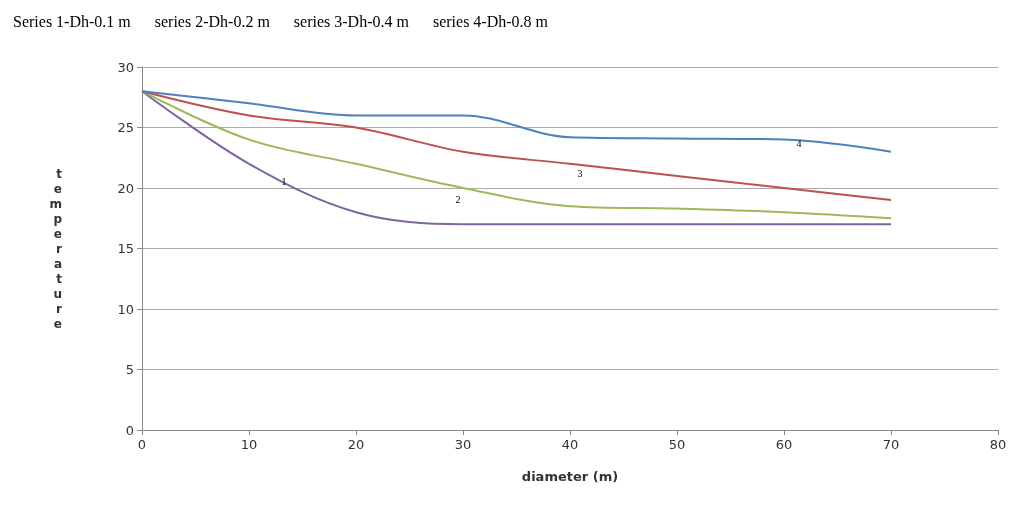 This screenshot has width=1027, height=521. What do you see at coordinates (249, 444) in the screenshot?
I see `x-tick-label: 10` at bounding box center [249, 444].